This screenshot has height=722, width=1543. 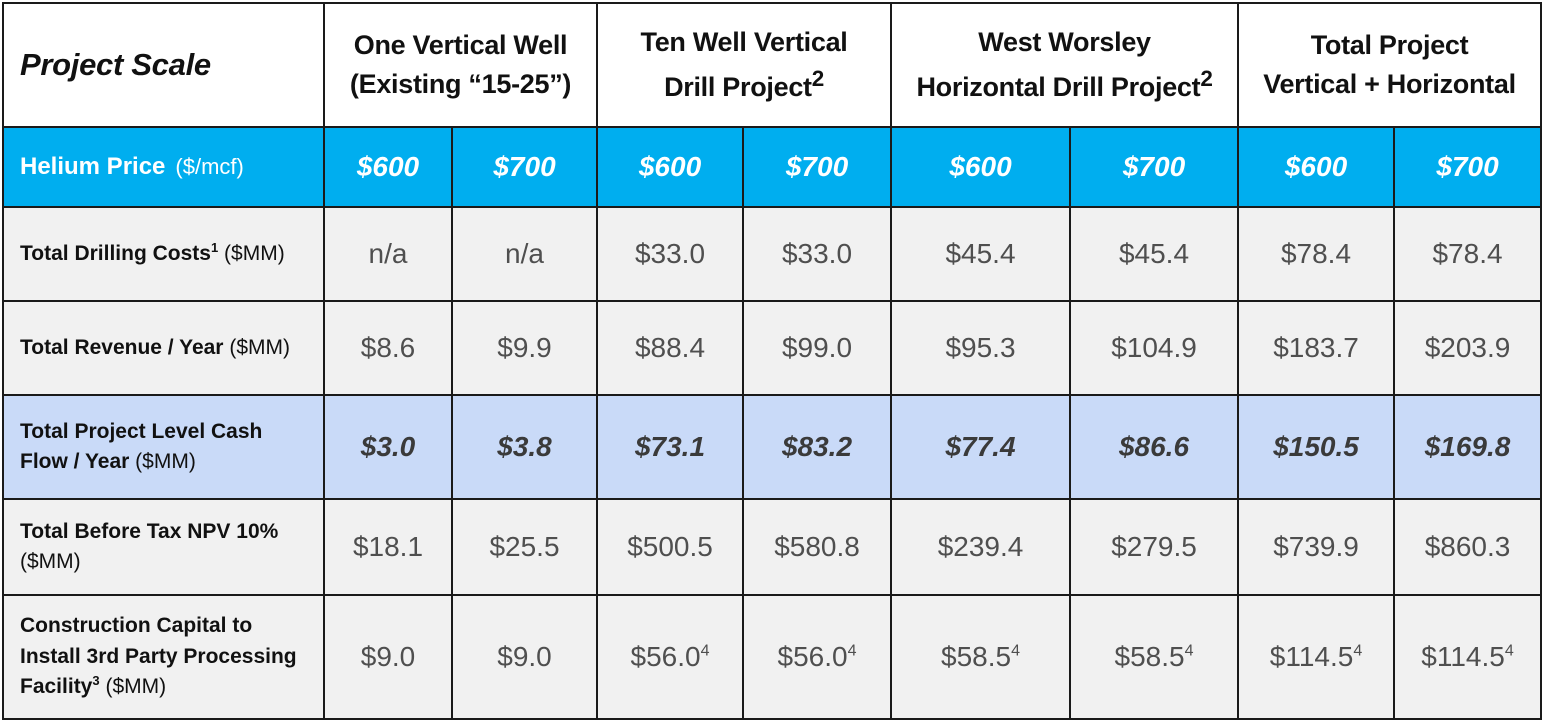 I want to click on table-cell: $73.1, so click(x=670, y=447).